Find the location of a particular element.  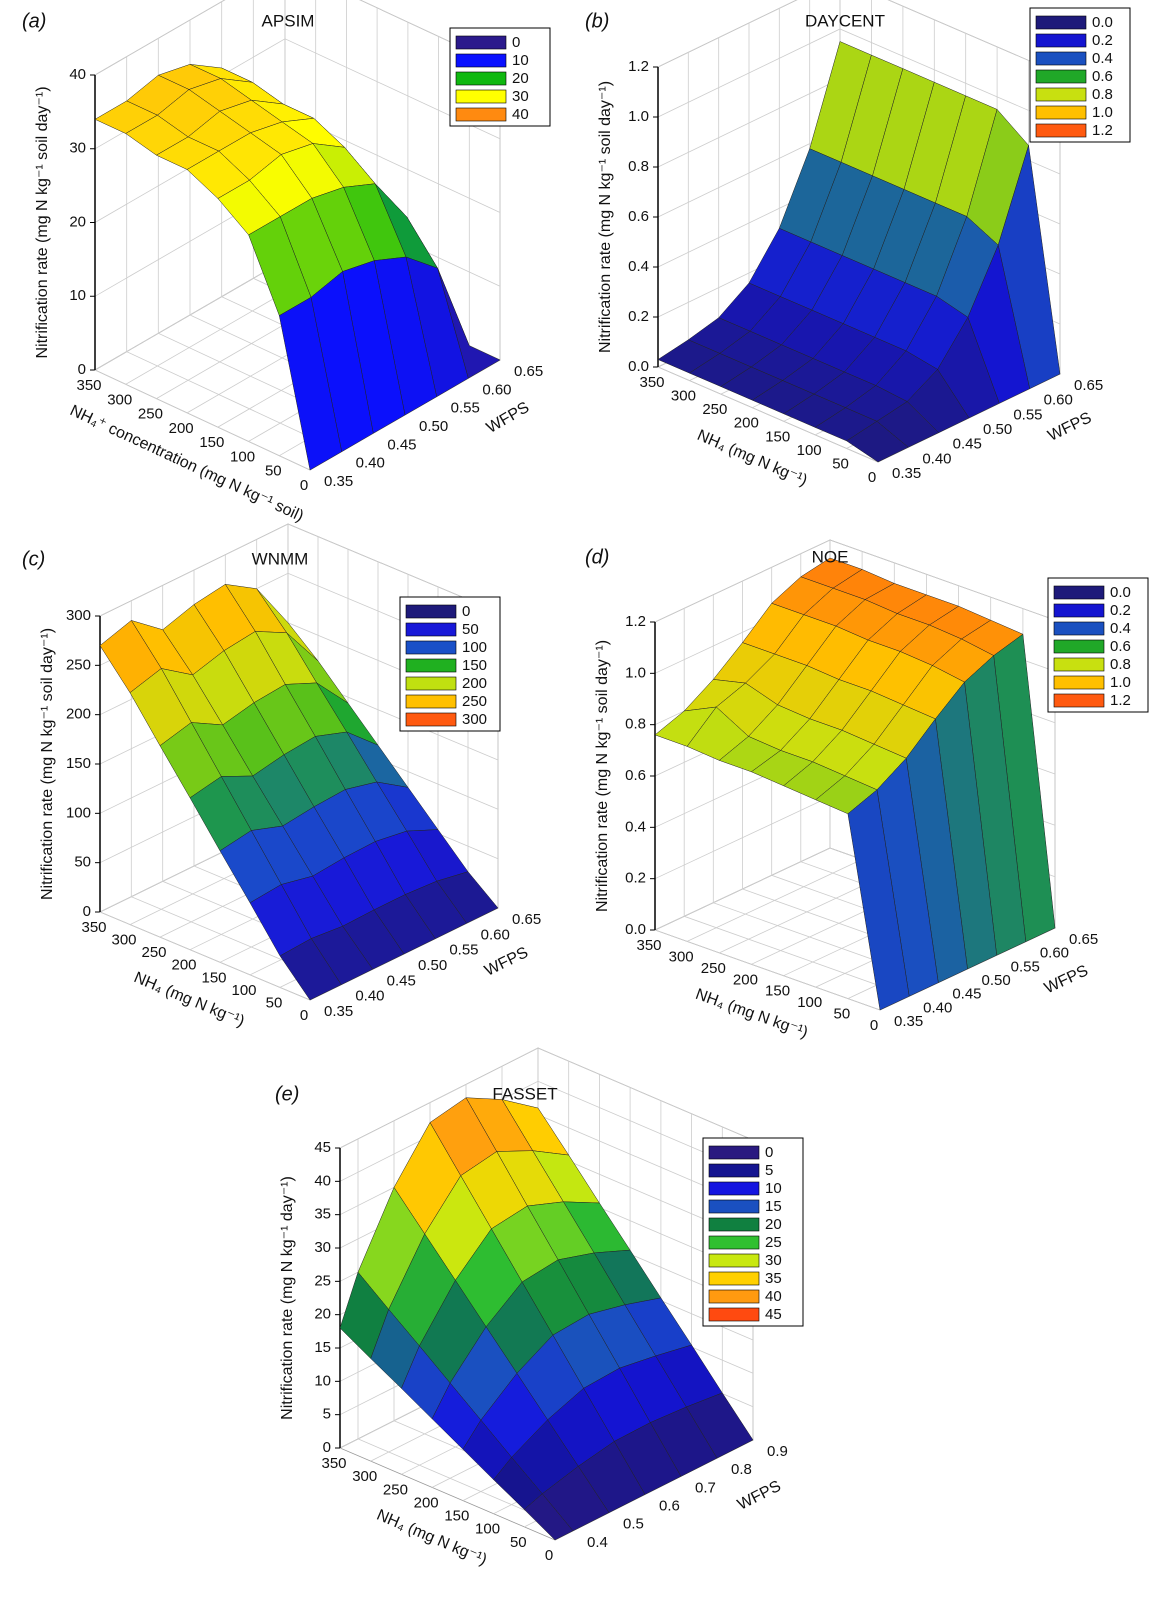

z-tick-label: 15 is located at coordinates (322, 1347).